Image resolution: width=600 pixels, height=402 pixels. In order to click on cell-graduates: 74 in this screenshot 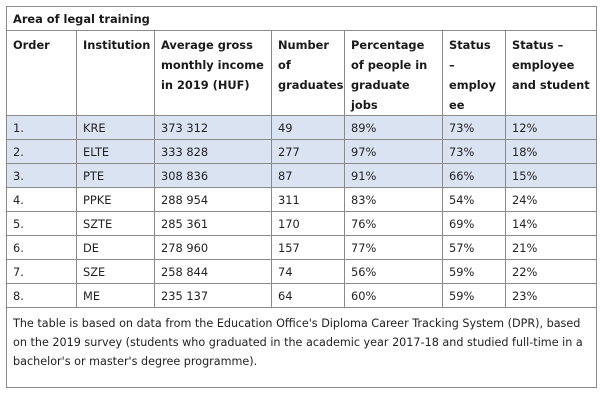, I will do `click(308, 271)`.